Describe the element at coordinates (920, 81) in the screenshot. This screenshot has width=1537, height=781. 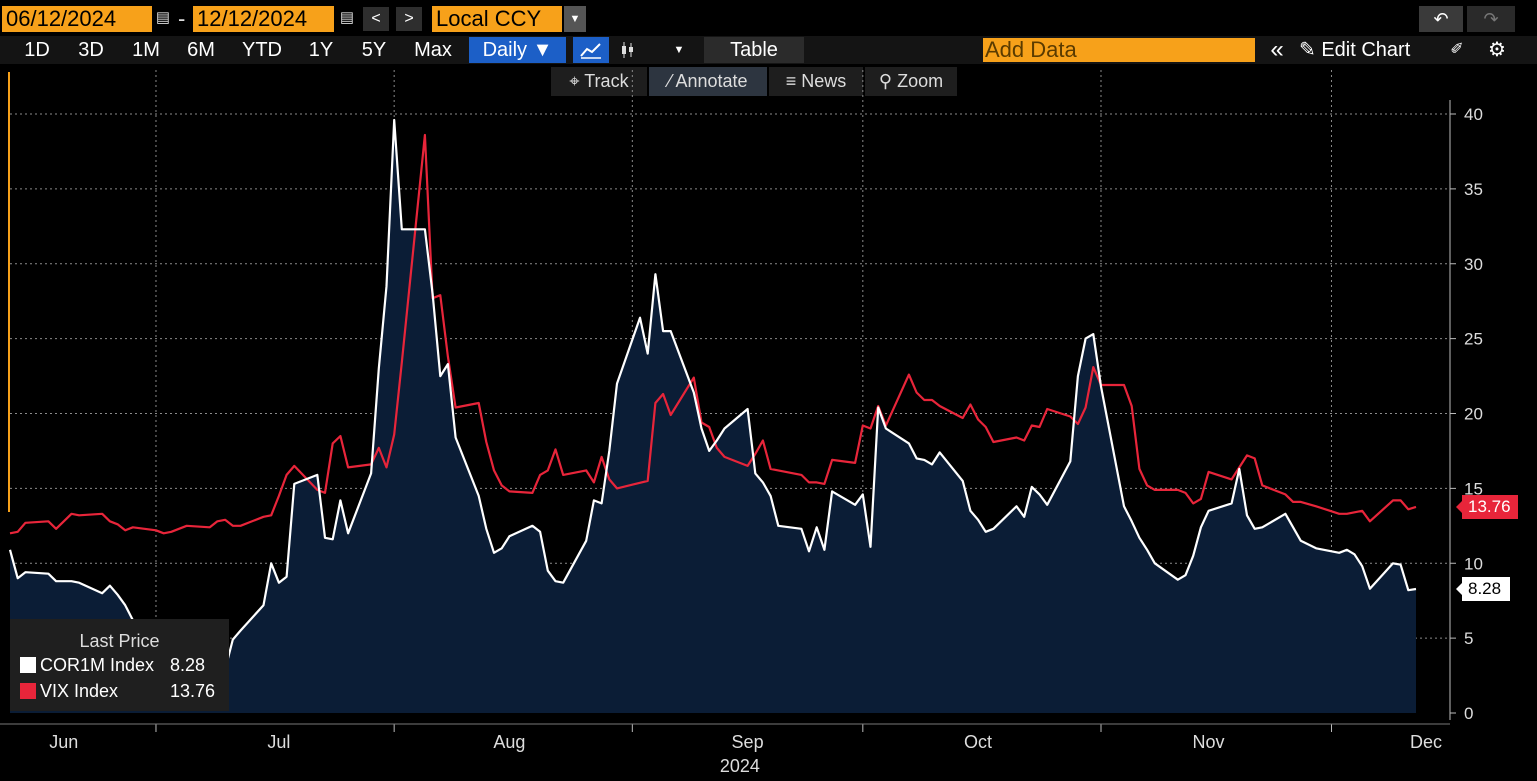
I see `zoom-label: Zoom` at that location.